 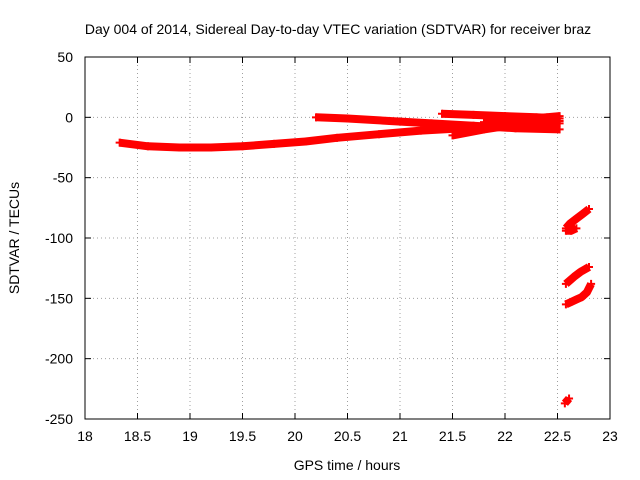 What do you see at coordinates (557, 436) in the screenshot?
I see `x-tick-label: 22.5` at bounding box center [557, 436].